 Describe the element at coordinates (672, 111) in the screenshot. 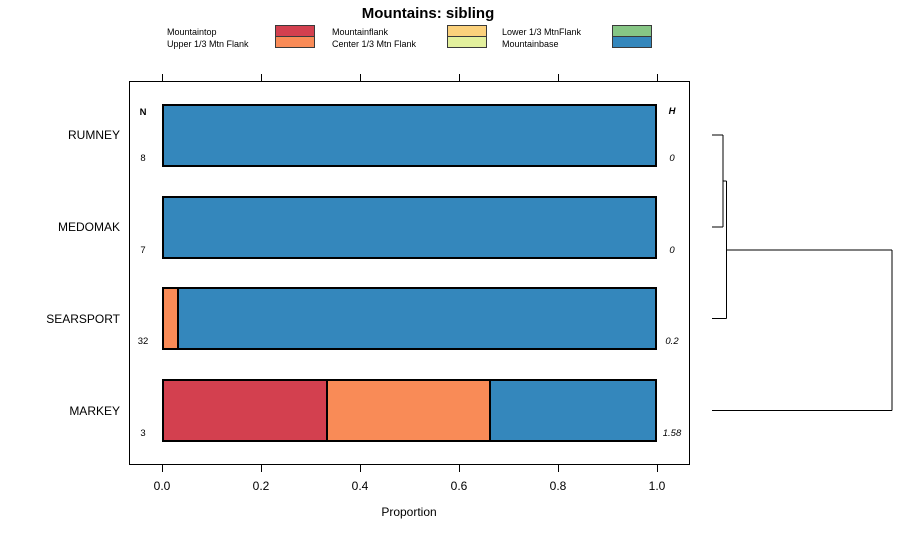

I see `h-column-header: H` at that location.